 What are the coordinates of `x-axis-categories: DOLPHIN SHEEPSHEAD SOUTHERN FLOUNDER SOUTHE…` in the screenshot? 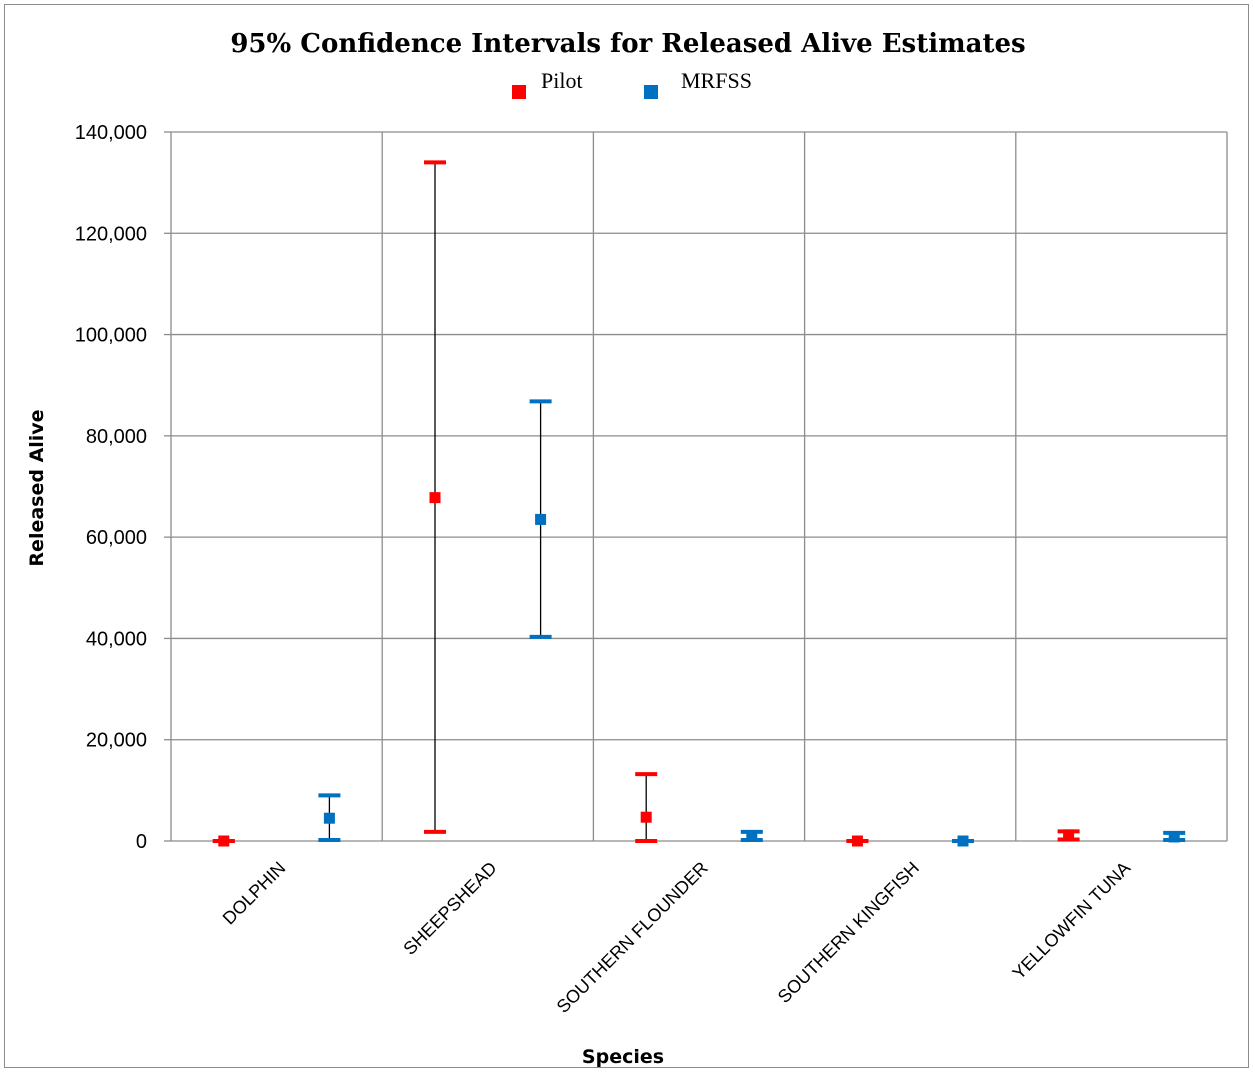 It's located at (677, 937).